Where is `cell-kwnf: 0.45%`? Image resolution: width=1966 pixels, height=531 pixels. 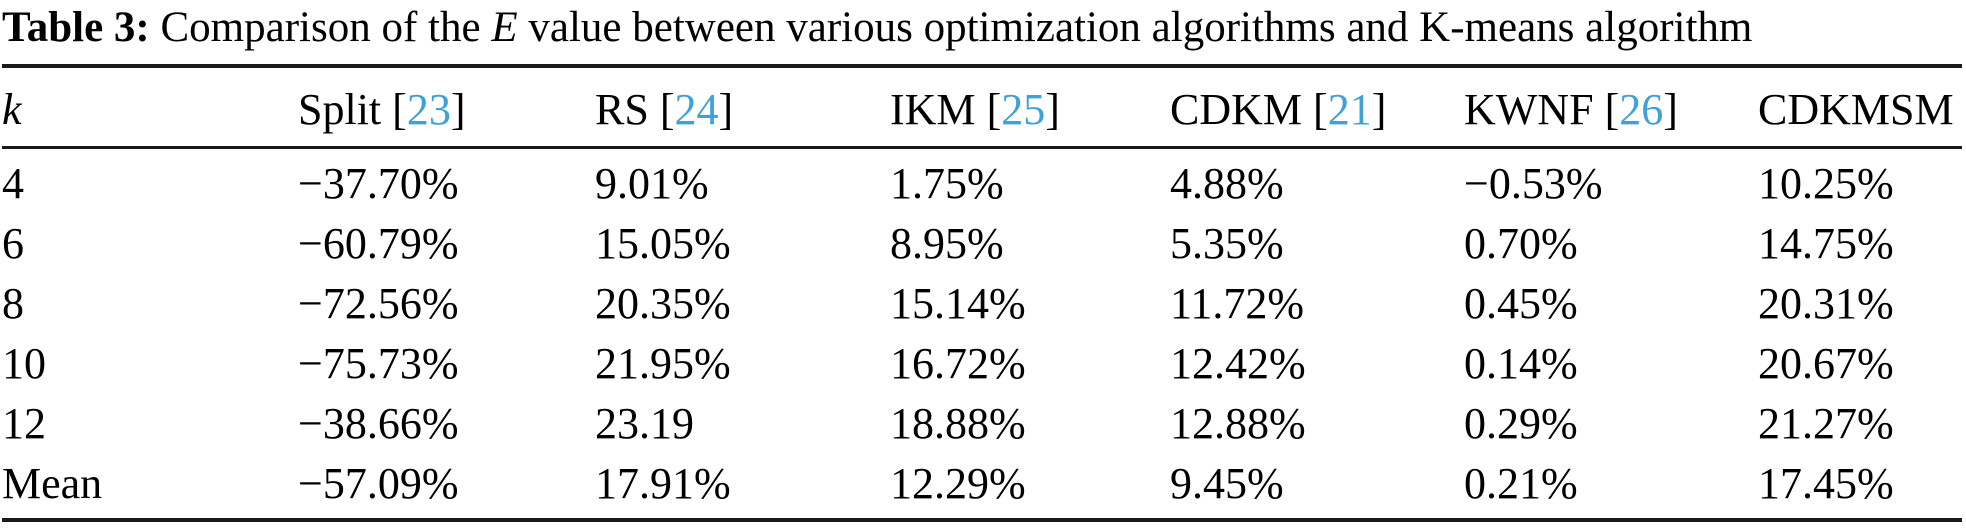
cell-kwnf: 0.45% is located at coordinates (1521, 303).